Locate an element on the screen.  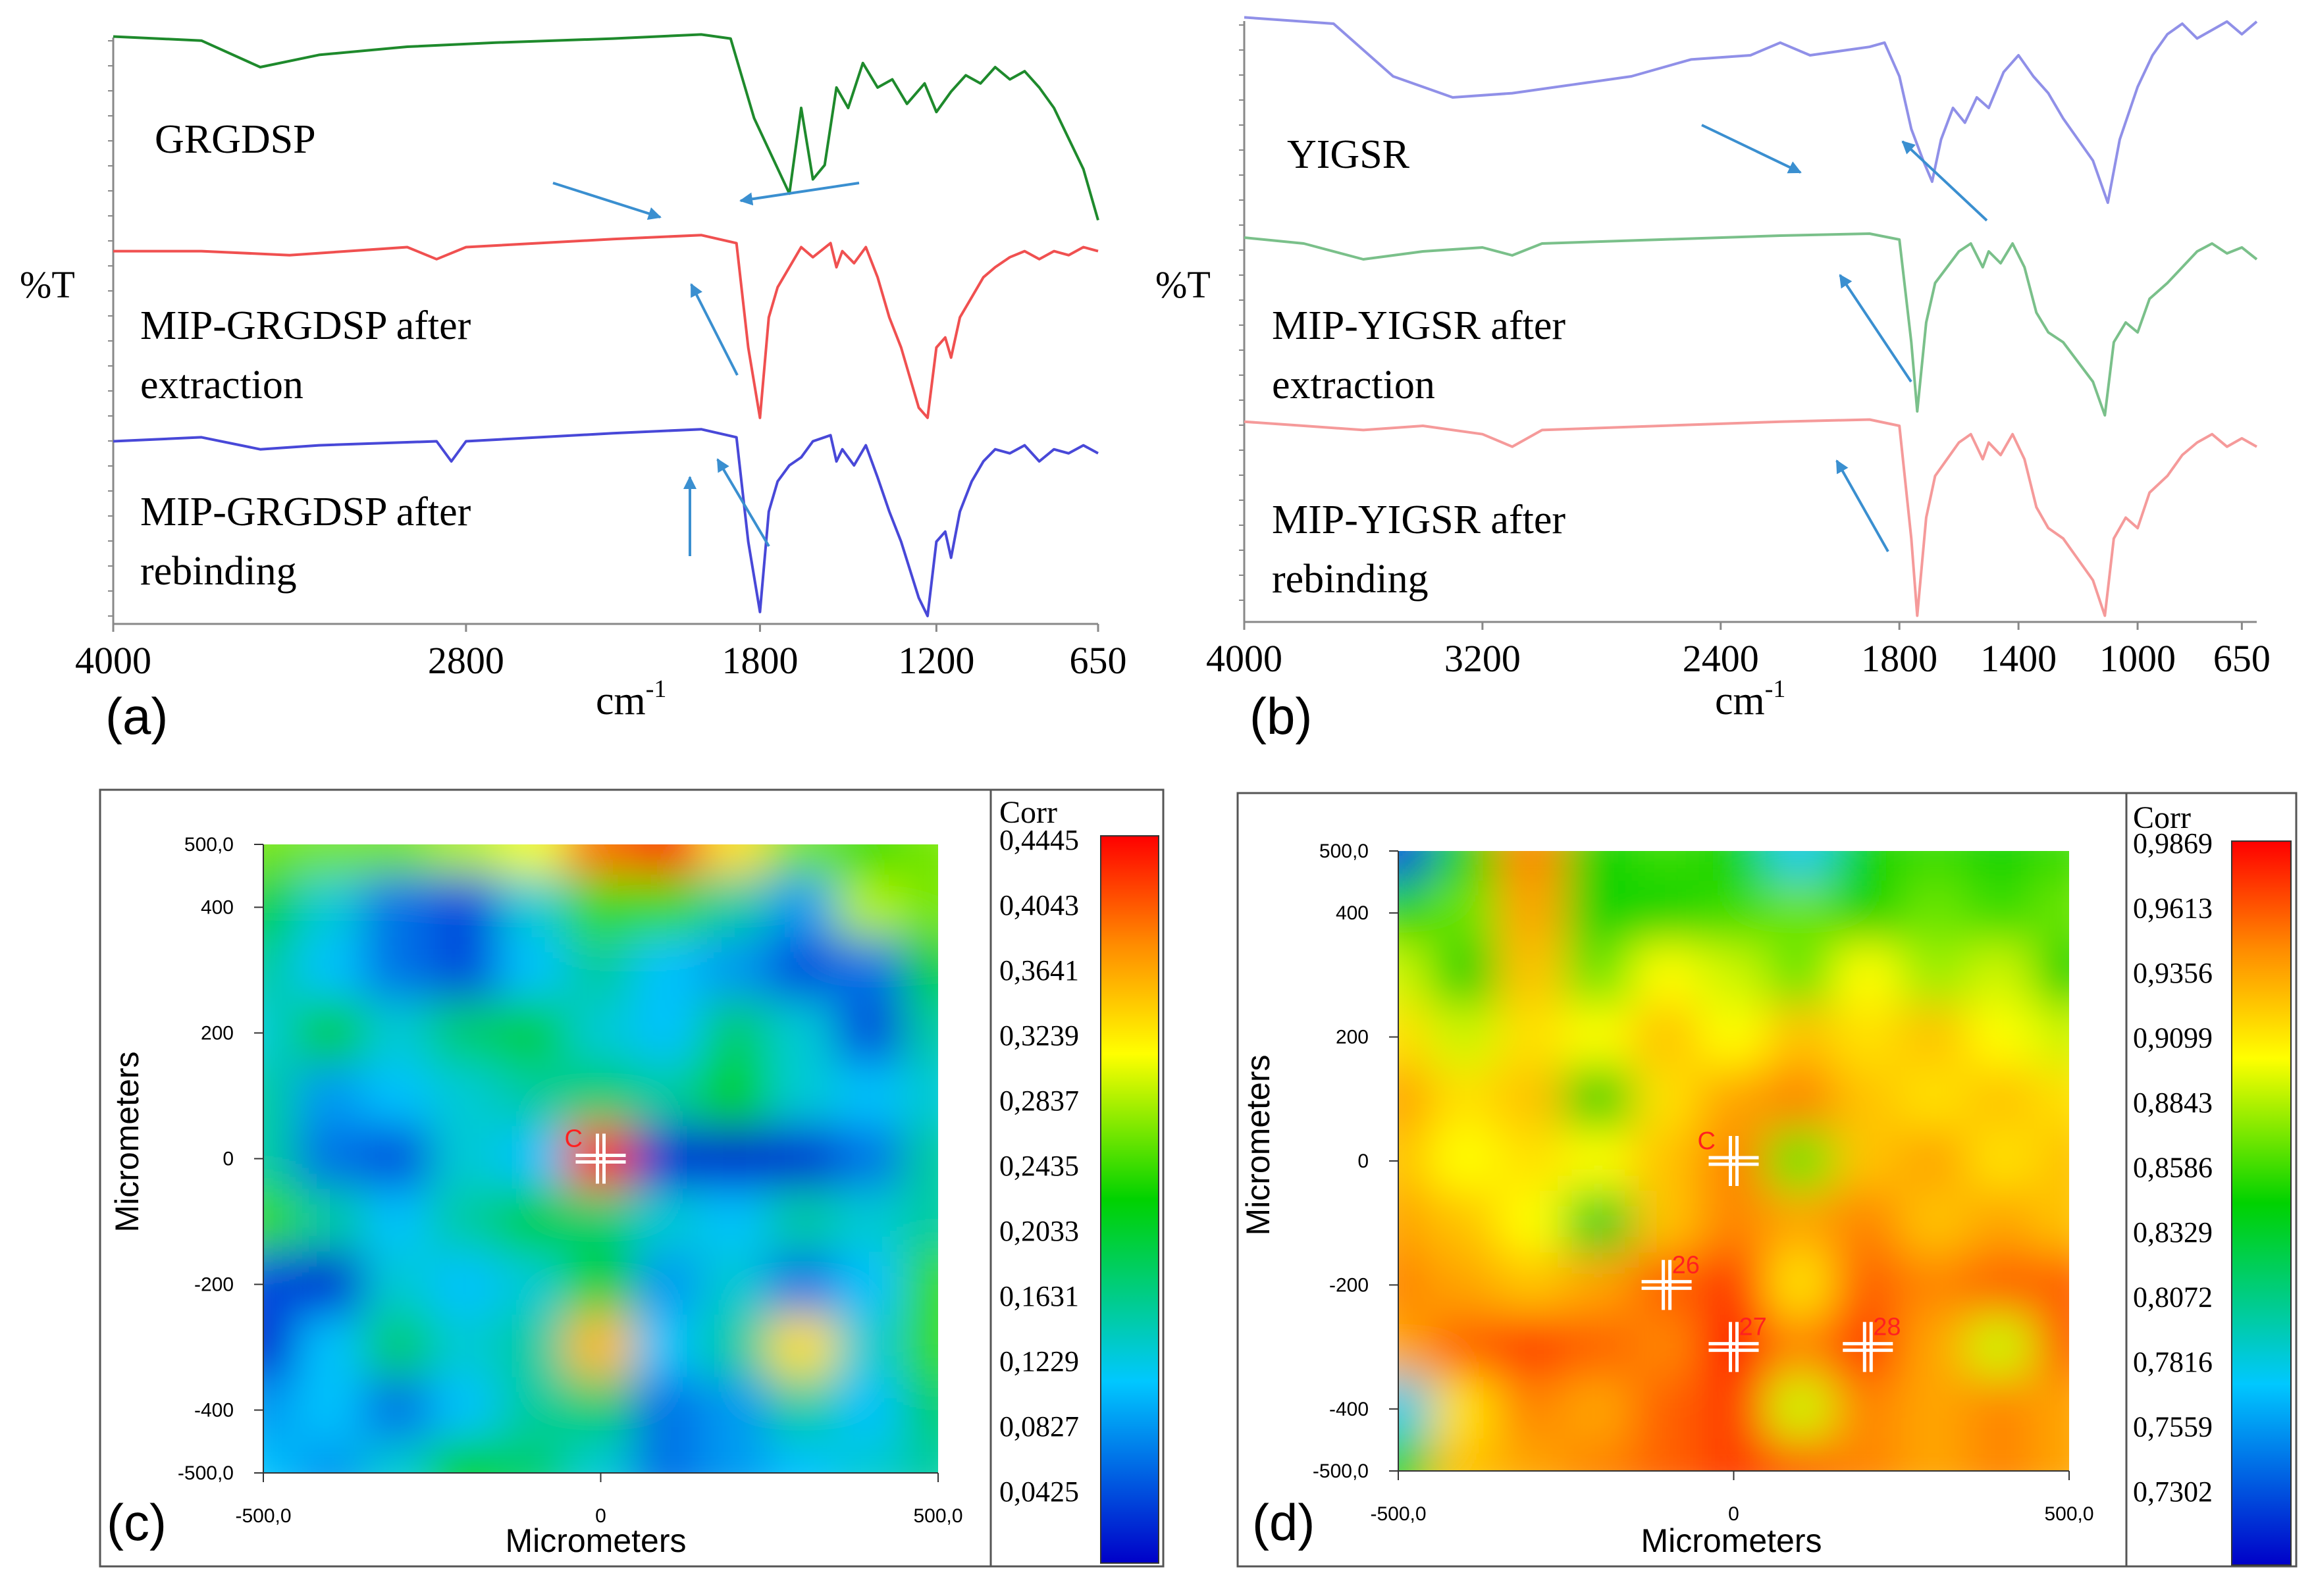
d-cross-marker: 26 is located at coordinates (1671, 1280).